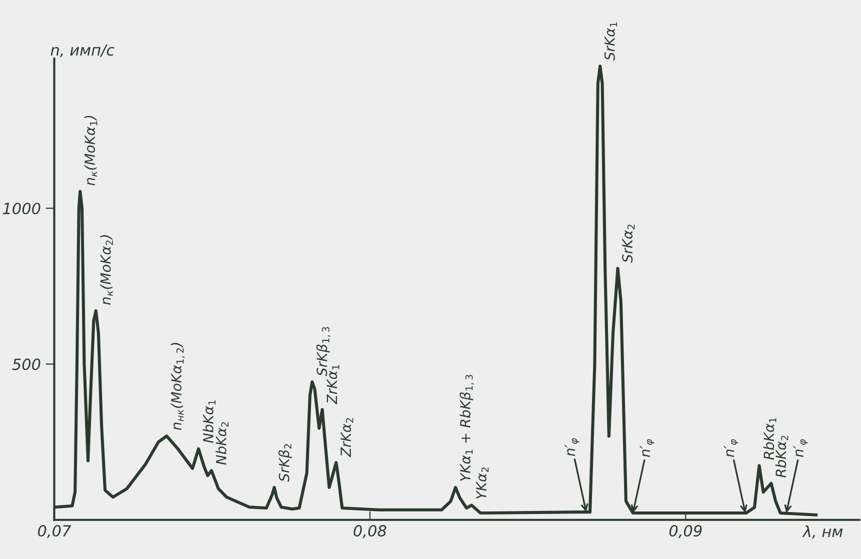  Describe the element at coordinates (822, 532) in the screenshot. I see `x-axis-title: λ, нм` at that location.